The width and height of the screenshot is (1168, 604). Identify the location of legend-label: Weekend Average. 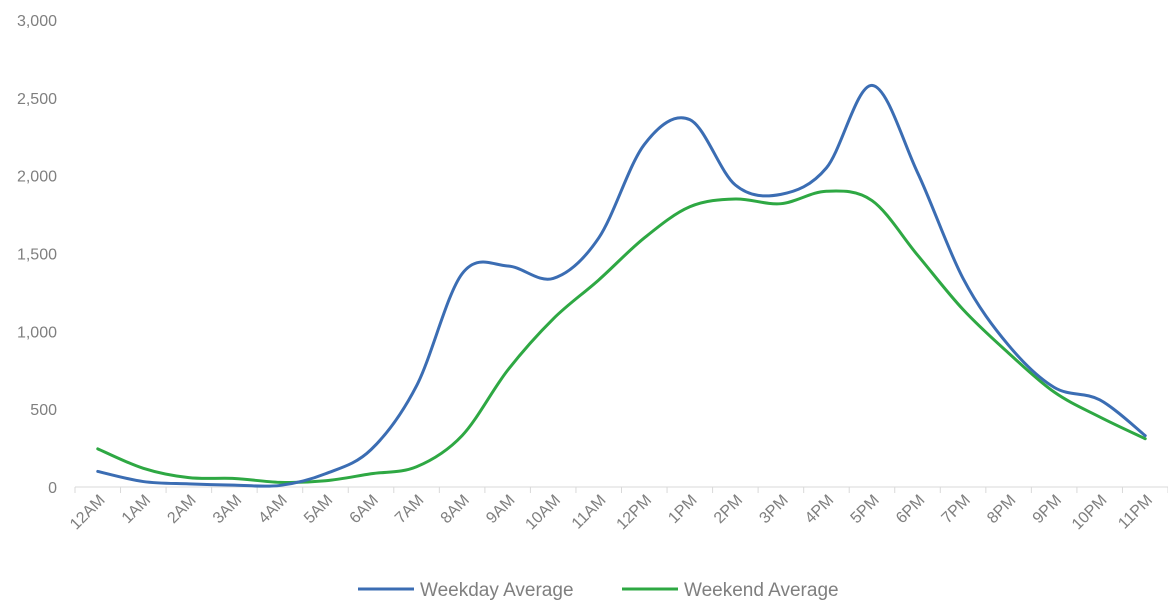
(761, 590).